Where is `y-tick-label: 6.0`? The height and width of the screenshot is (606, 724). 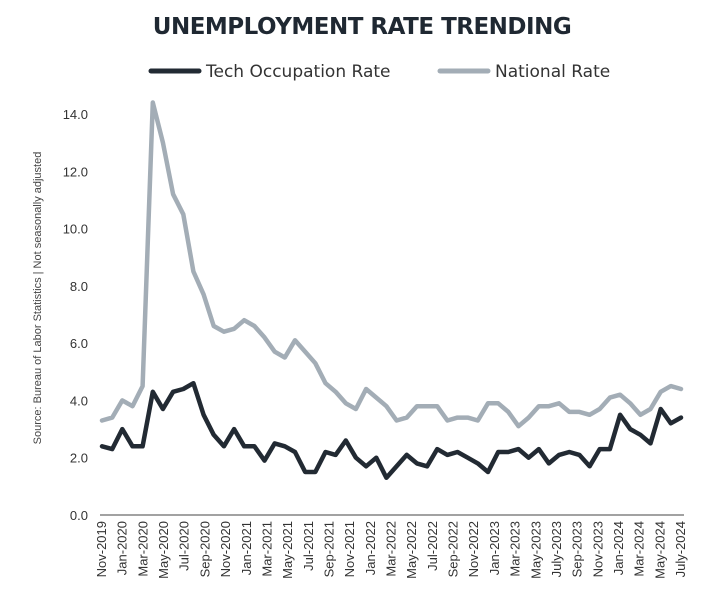 y-tick-label: 6.0 is located at coordinates (79, 343).